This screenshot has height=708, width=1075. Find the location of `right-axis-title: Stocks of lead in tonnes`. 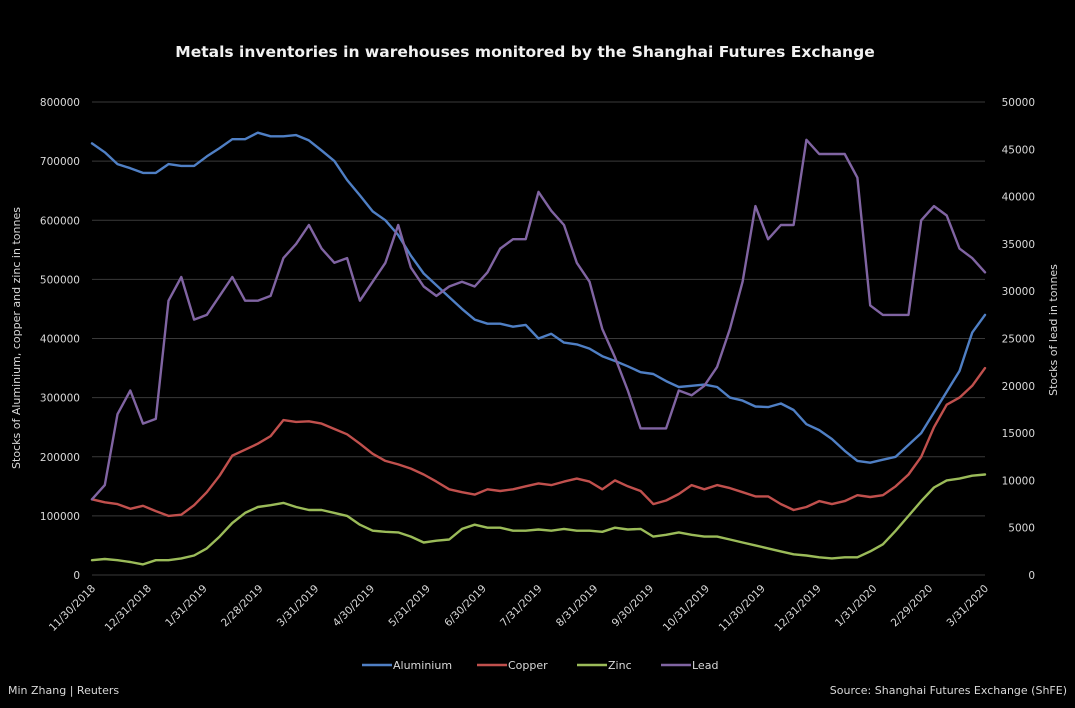

right-axis-title: Stocks of lead in tonnes is located at coordinates (1053, 330).